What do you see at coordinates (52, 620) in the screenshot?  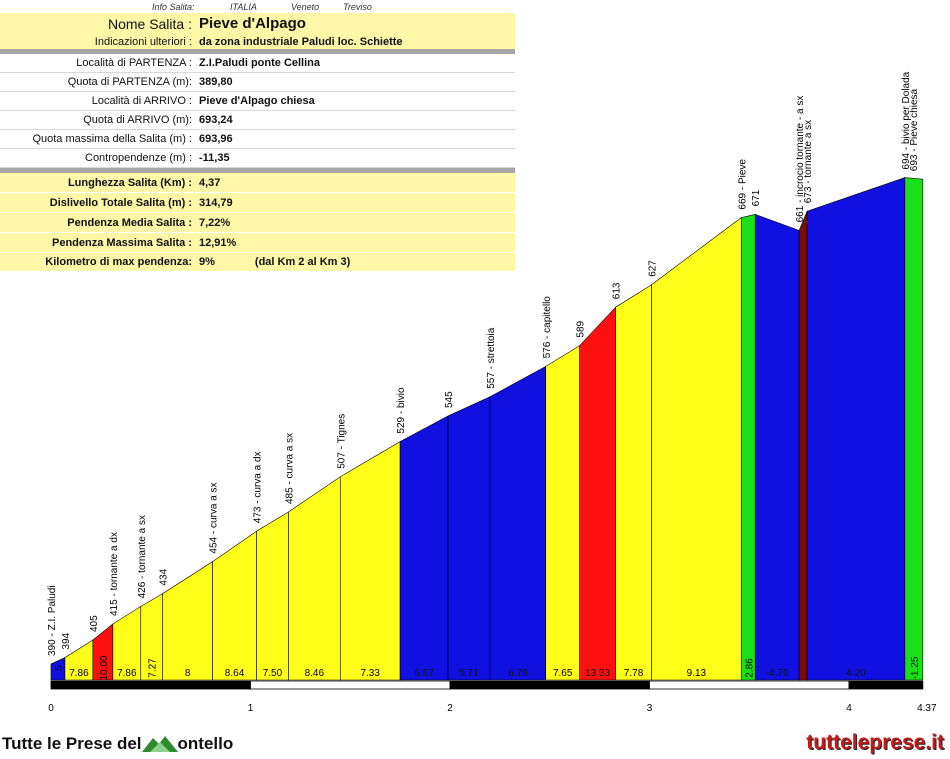 I see `point-altitude-label: 390 - Z.I. Paludi` at bounding box center [52, 620].